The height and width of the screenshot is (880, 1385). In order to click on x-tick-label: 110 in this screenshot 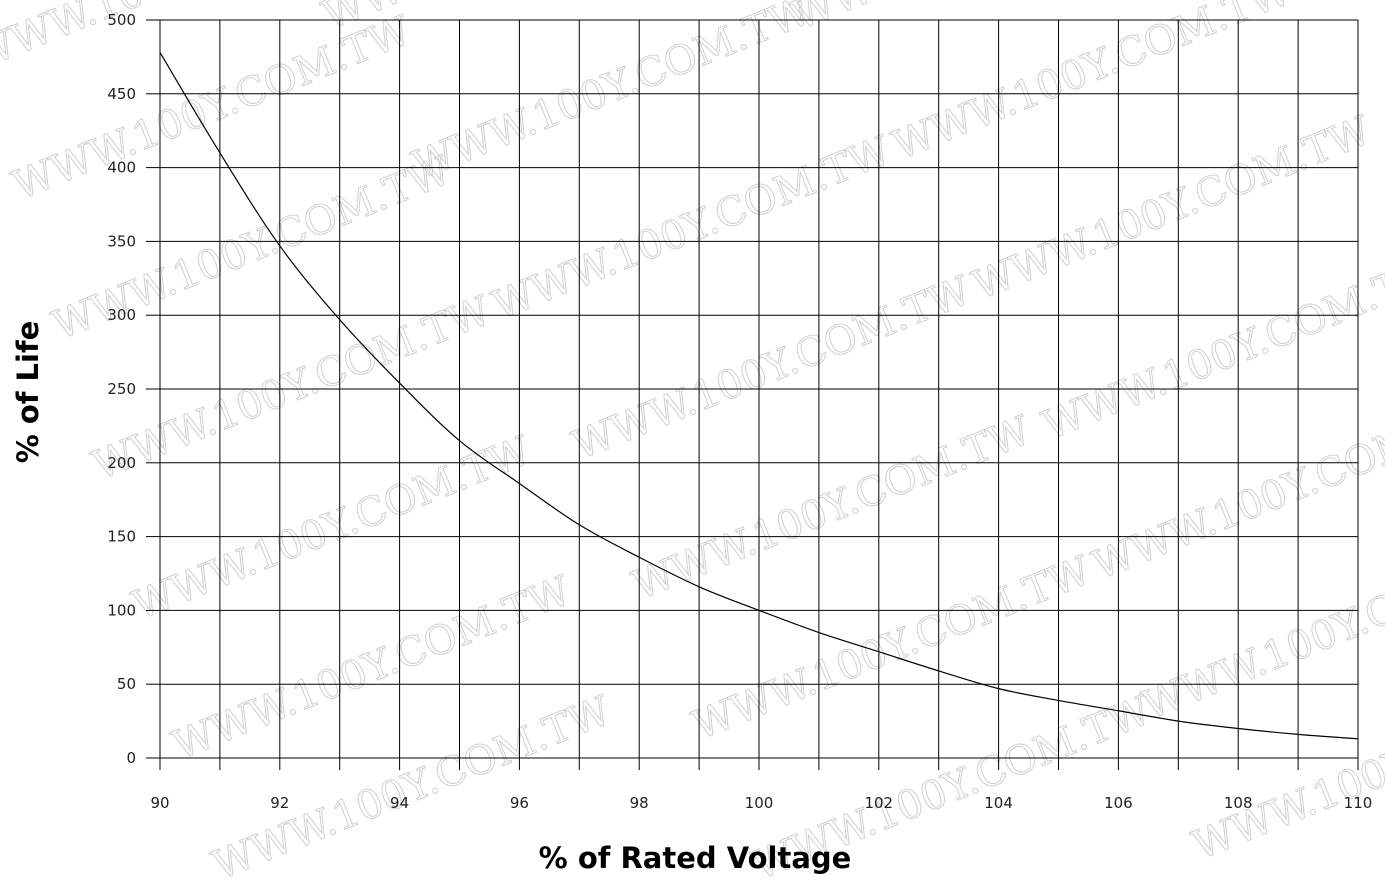, I will do `click(1358, 803)`.